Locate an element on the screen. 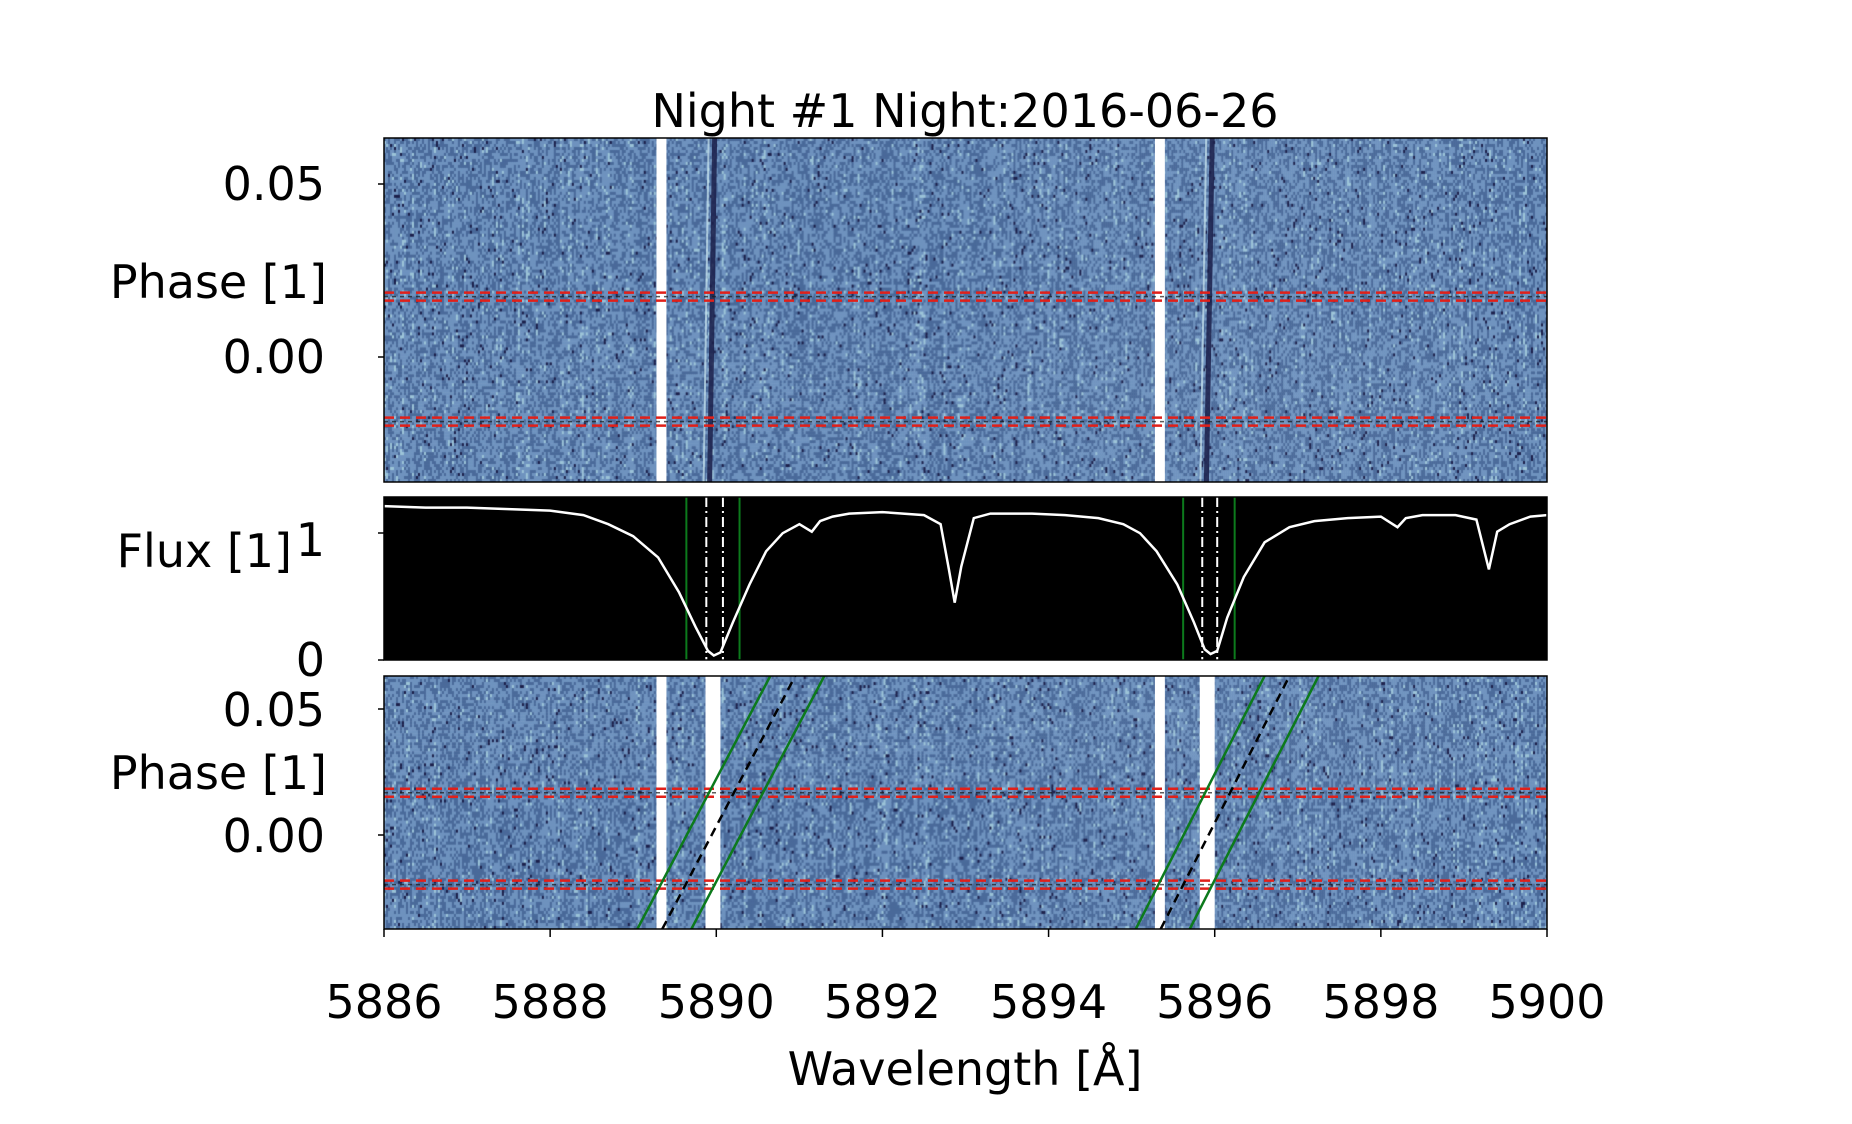 This screenshot has width=1852, height=1124. chart-title: Night #1 Night:2016-06-26 is located at coordinates (964, 111).